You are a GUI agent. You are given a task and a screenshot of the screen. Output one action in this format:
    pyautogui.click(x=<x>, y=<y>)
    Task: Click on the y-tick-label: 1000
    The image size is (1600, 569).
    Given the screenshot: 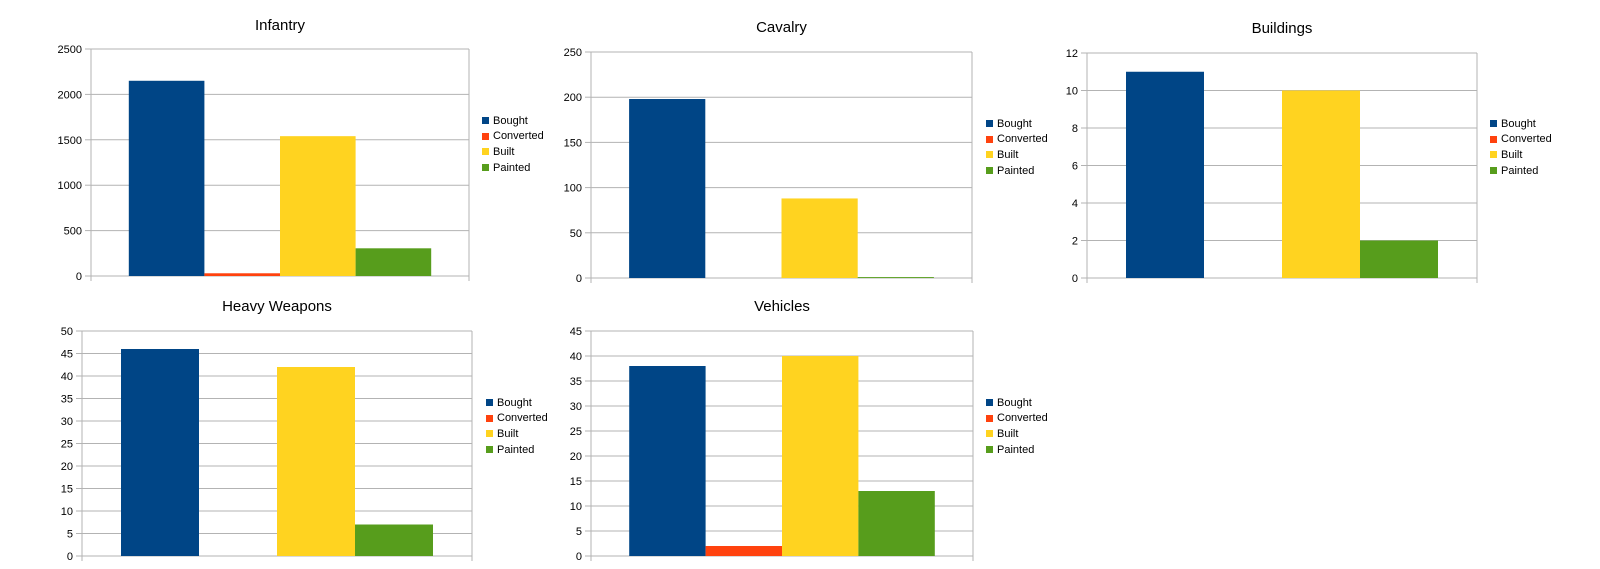 What is the action you would take?
    pyautogui.click(x=70, y=186)
    